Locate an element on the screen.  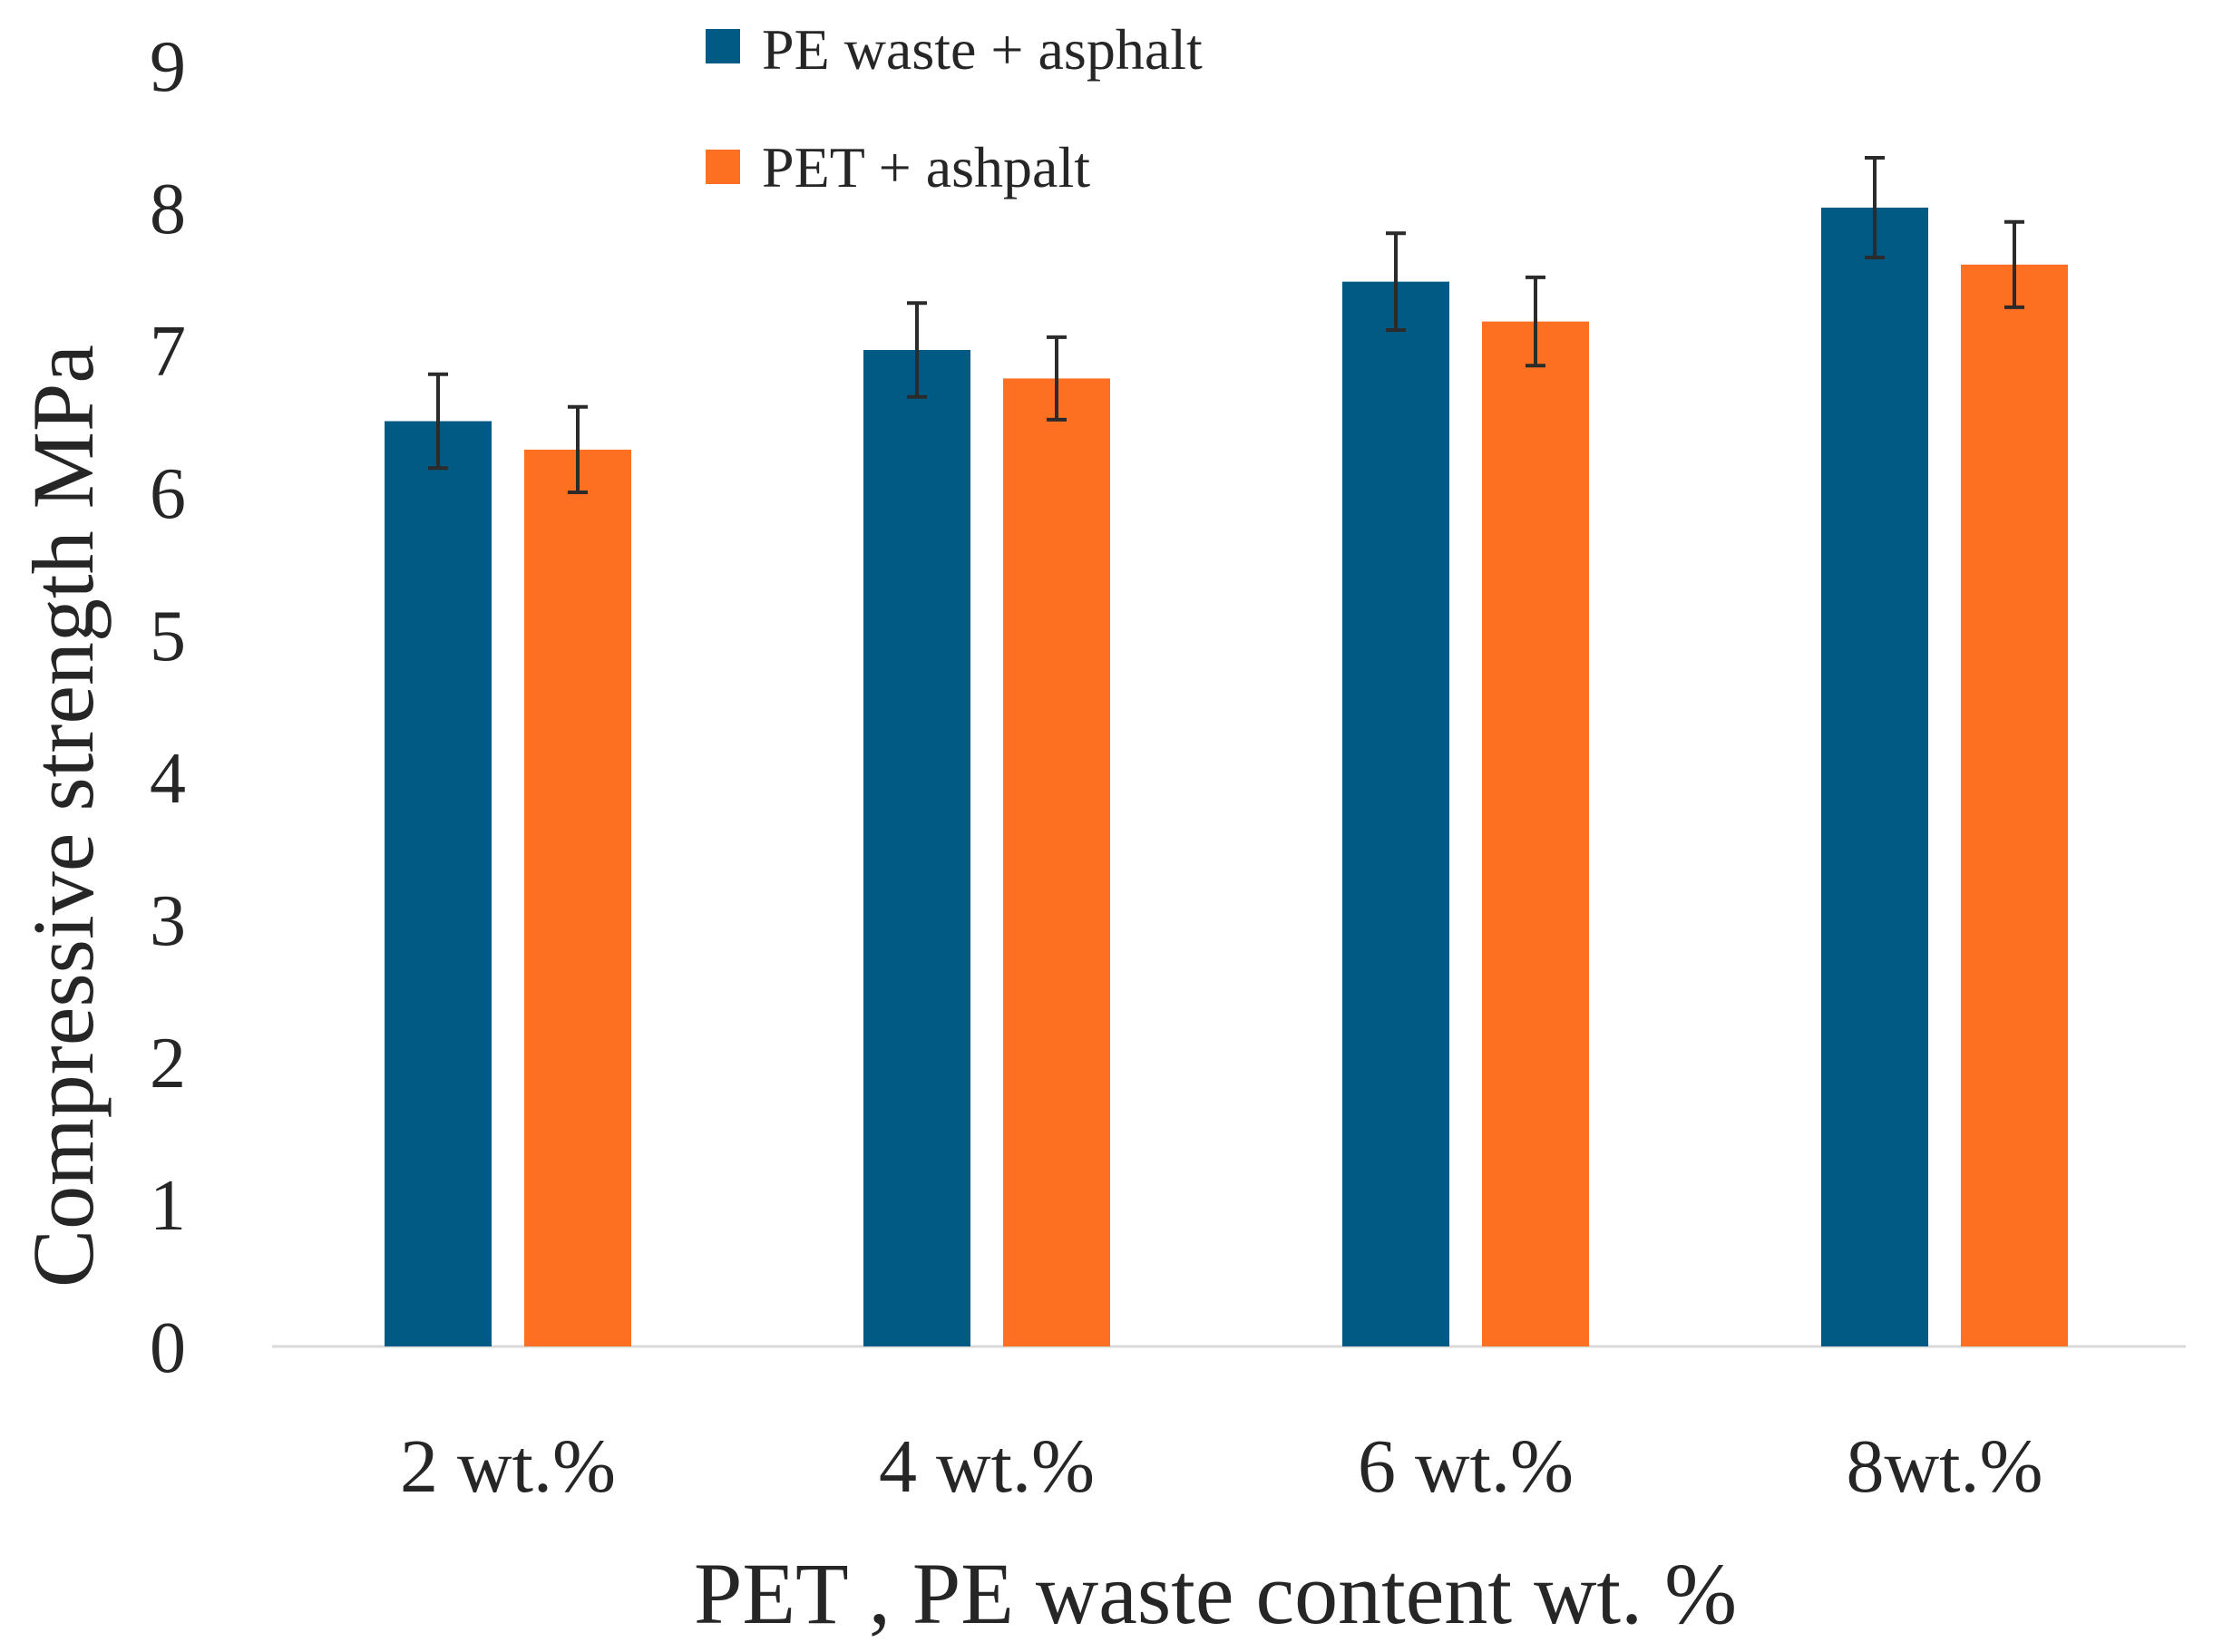
legend-swatch-pet is located at coordinates (723, 167).